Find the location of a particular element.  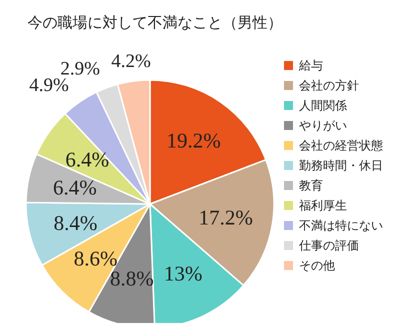

legend-label: その他 is located at coordinates (317, 265).